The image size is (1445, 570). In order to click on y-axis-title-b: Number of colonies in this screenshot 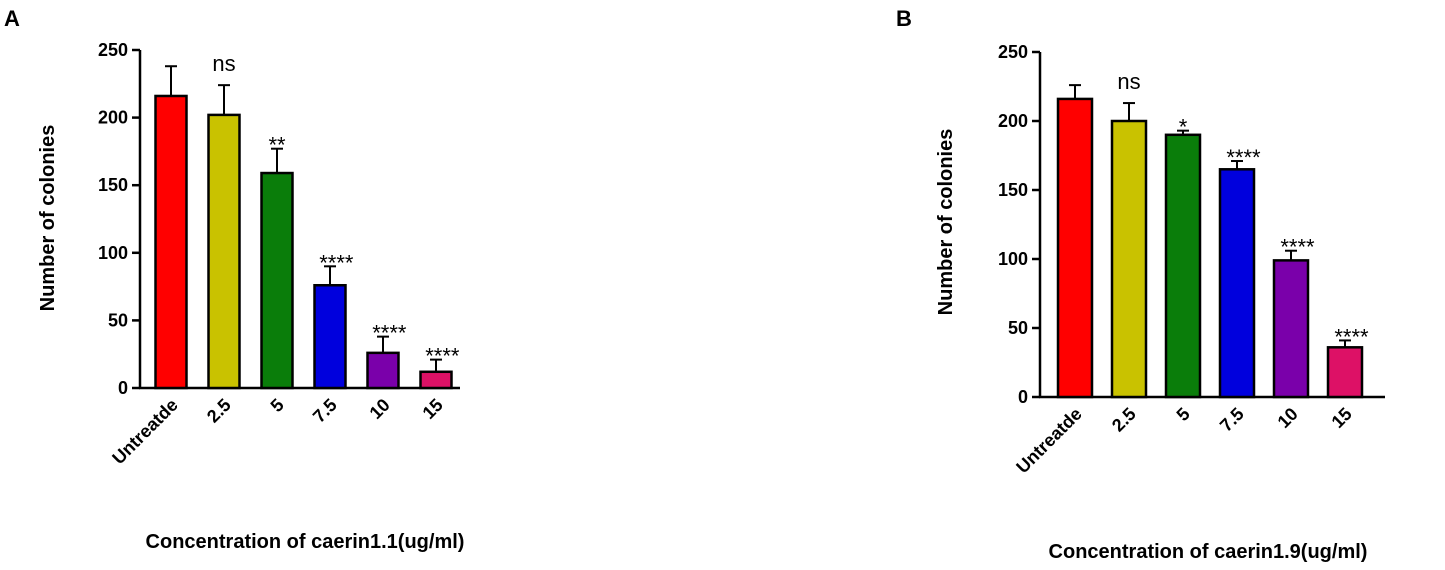, I will do `click(946, 222)`.